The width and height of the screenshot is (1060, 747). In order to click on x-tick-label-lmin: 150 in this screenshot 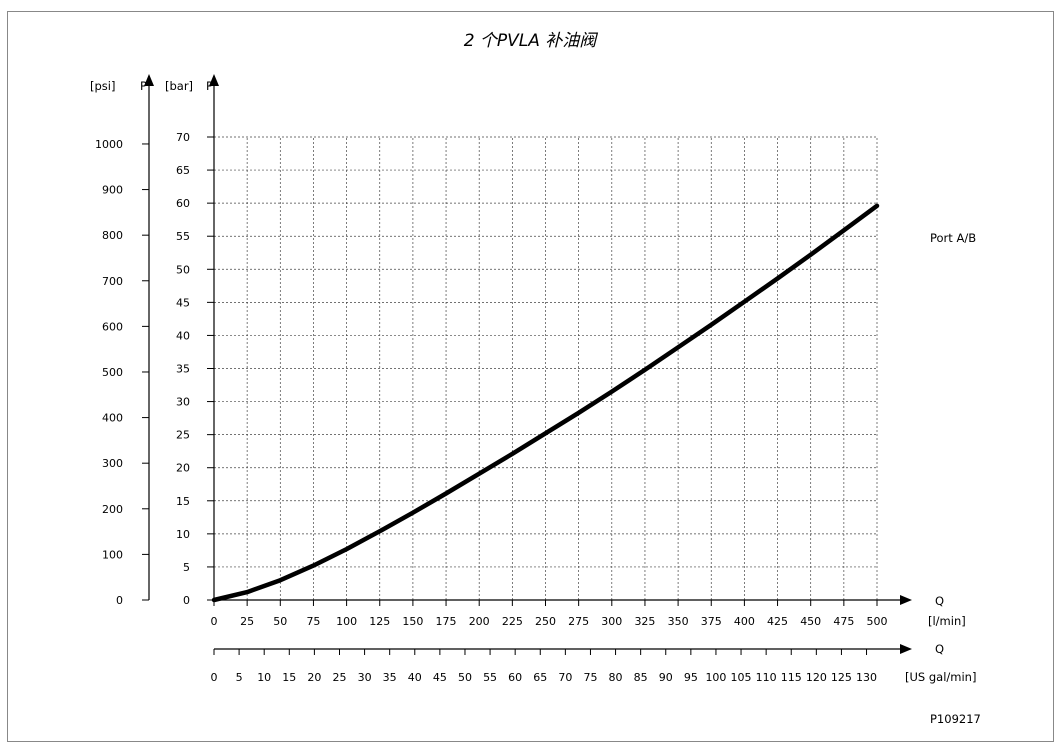, I will do `click(412, 621)`.